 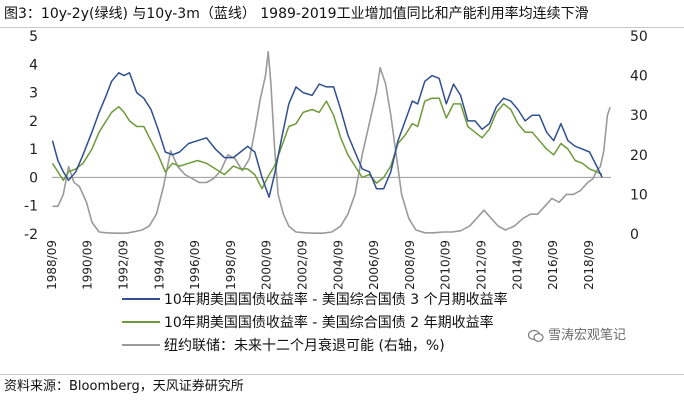 I want to click on left-axis-tick-label: -2, so click(x=31, y=235).